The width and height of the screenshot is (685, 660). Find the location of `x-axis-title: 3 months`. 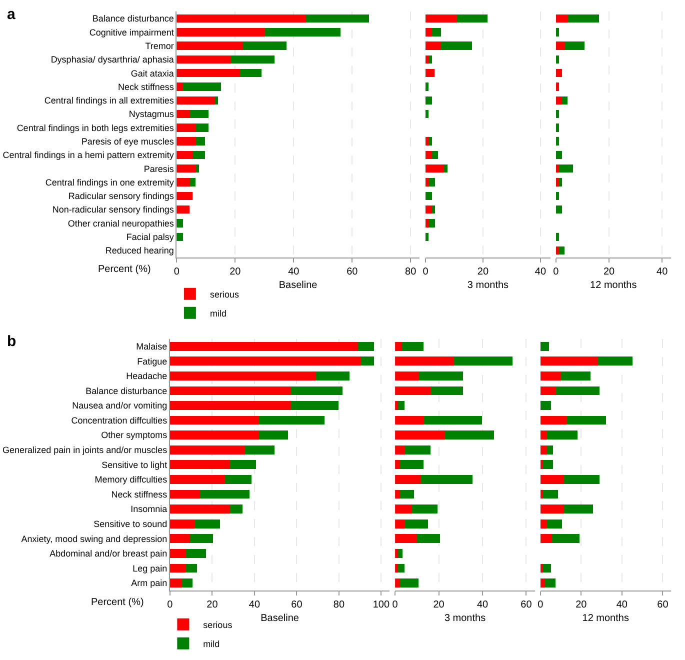

x-axis-title: 3 months is located at coordinates (488, 285).